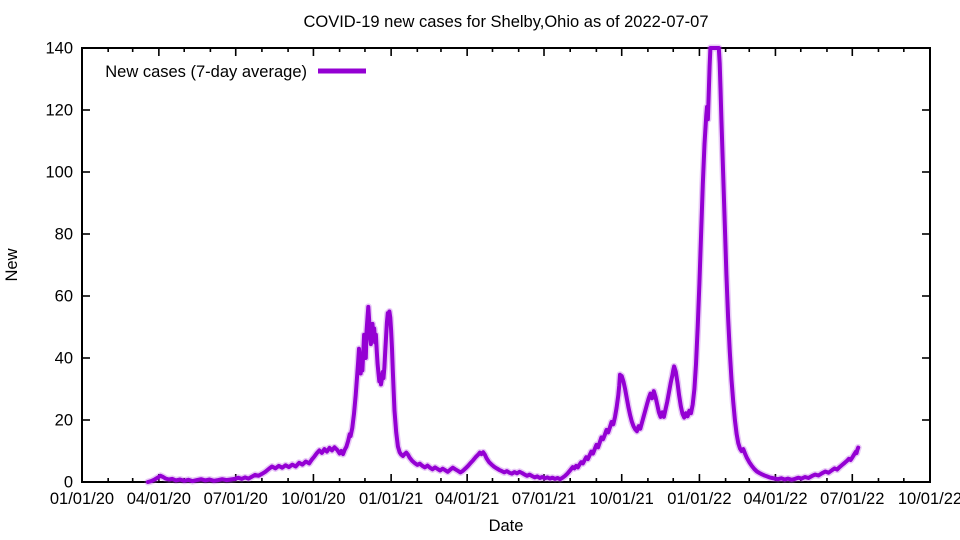 The width and height of the screenshot is (960, 540). I want to click on x-tick-label: 04/01/20, so click(159, 499).